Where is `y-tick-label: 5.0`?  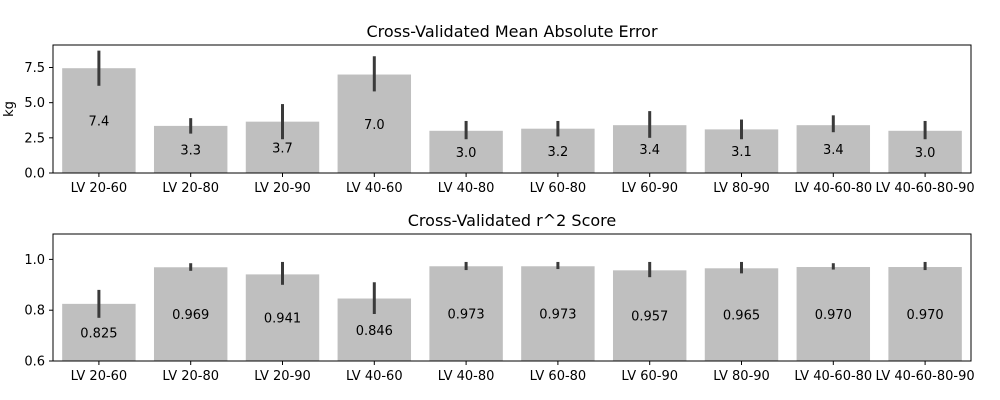 y-tick-label: 5.0 is located at coordinates (34, 103).